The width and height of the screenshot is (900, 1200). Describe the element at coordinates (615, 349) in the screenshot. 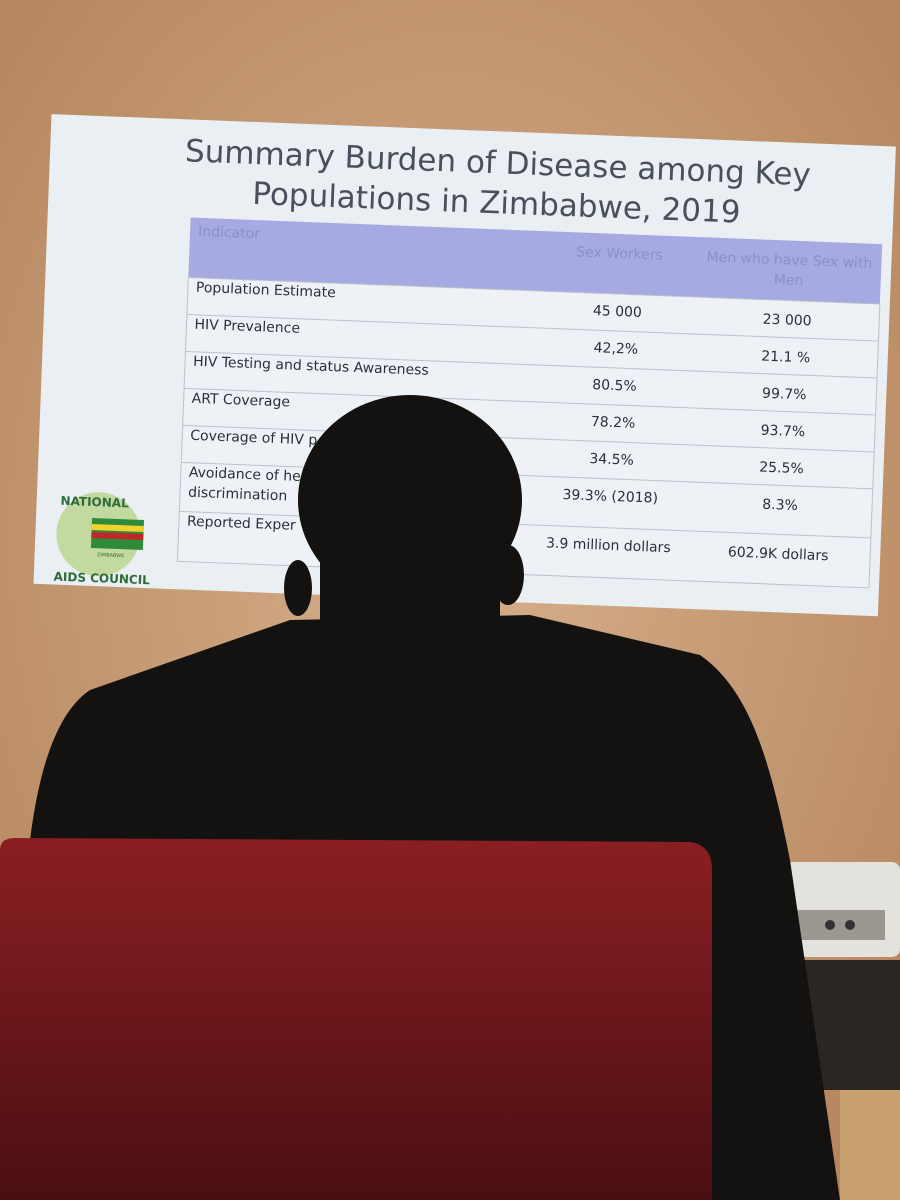

I see `sex-workers-cell: 42,2%` at that location.